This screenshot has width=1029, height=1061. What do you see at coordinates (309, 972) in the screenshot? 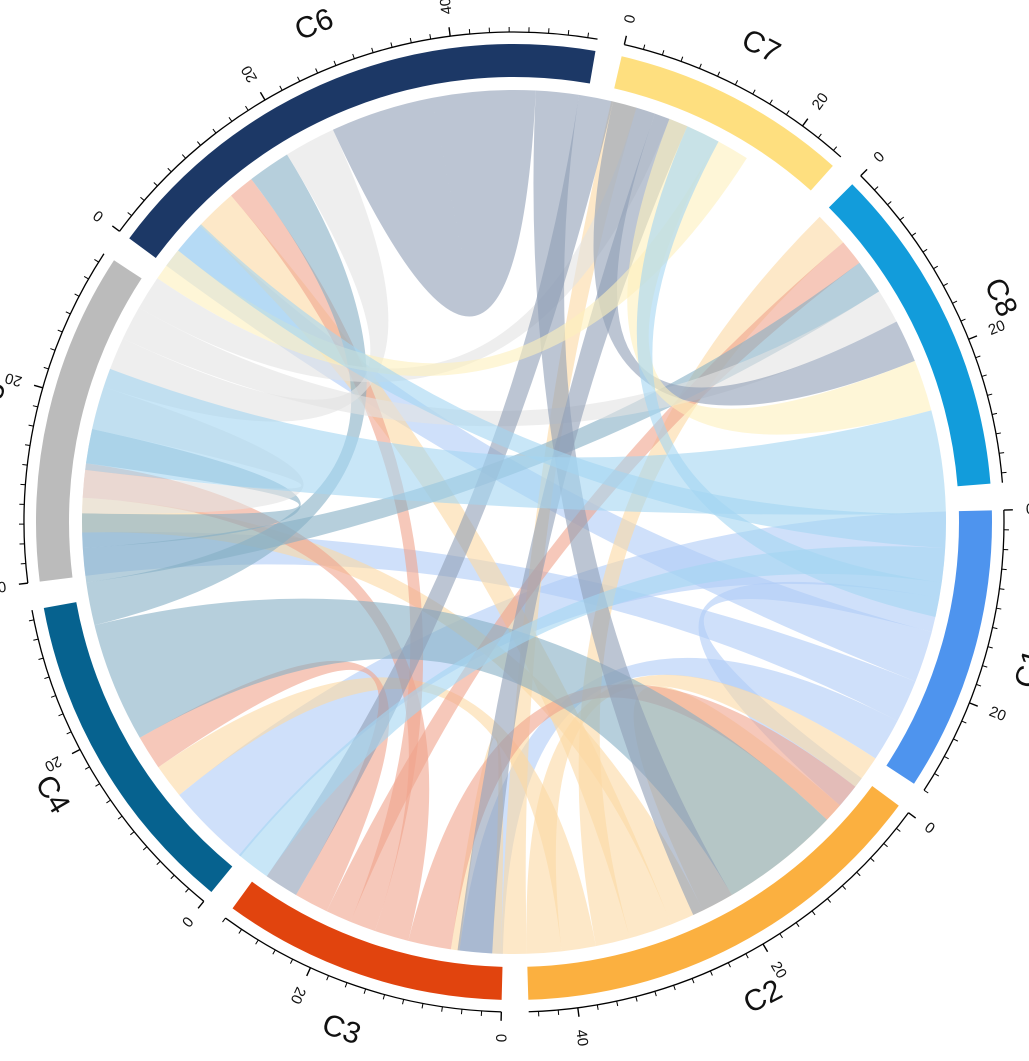
I see `major-tick-c3` at bounding box center [309, 972].